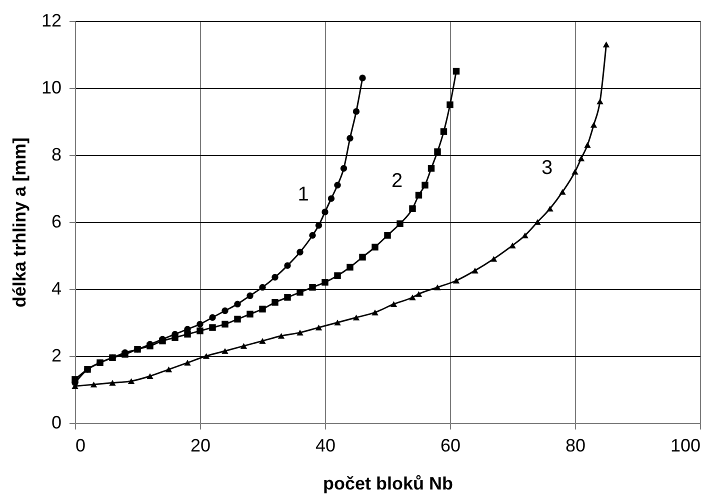 Image resolution: width=715 pixels, height=499 pixels. What do you see at coordinates (56, 288) in the screenshot?
I see `y-tick-label: 4` at bounding box center [56, 288].